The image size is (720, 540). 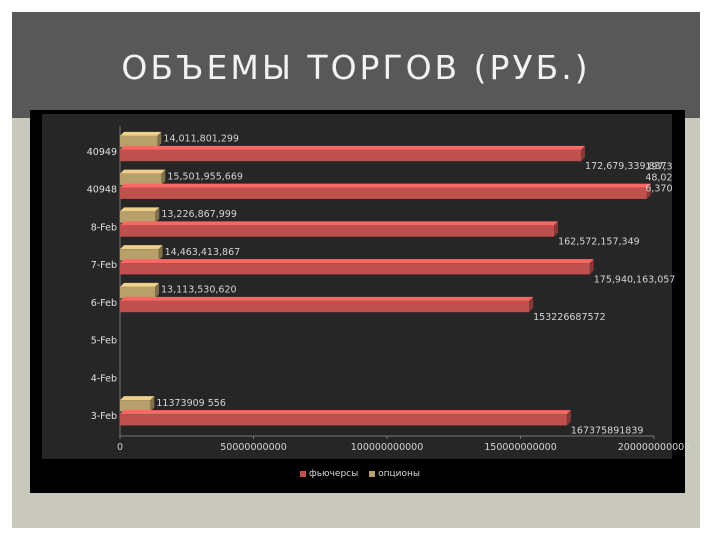 I want to click on legend-label-options: опционы, so click(x=399, y=474).